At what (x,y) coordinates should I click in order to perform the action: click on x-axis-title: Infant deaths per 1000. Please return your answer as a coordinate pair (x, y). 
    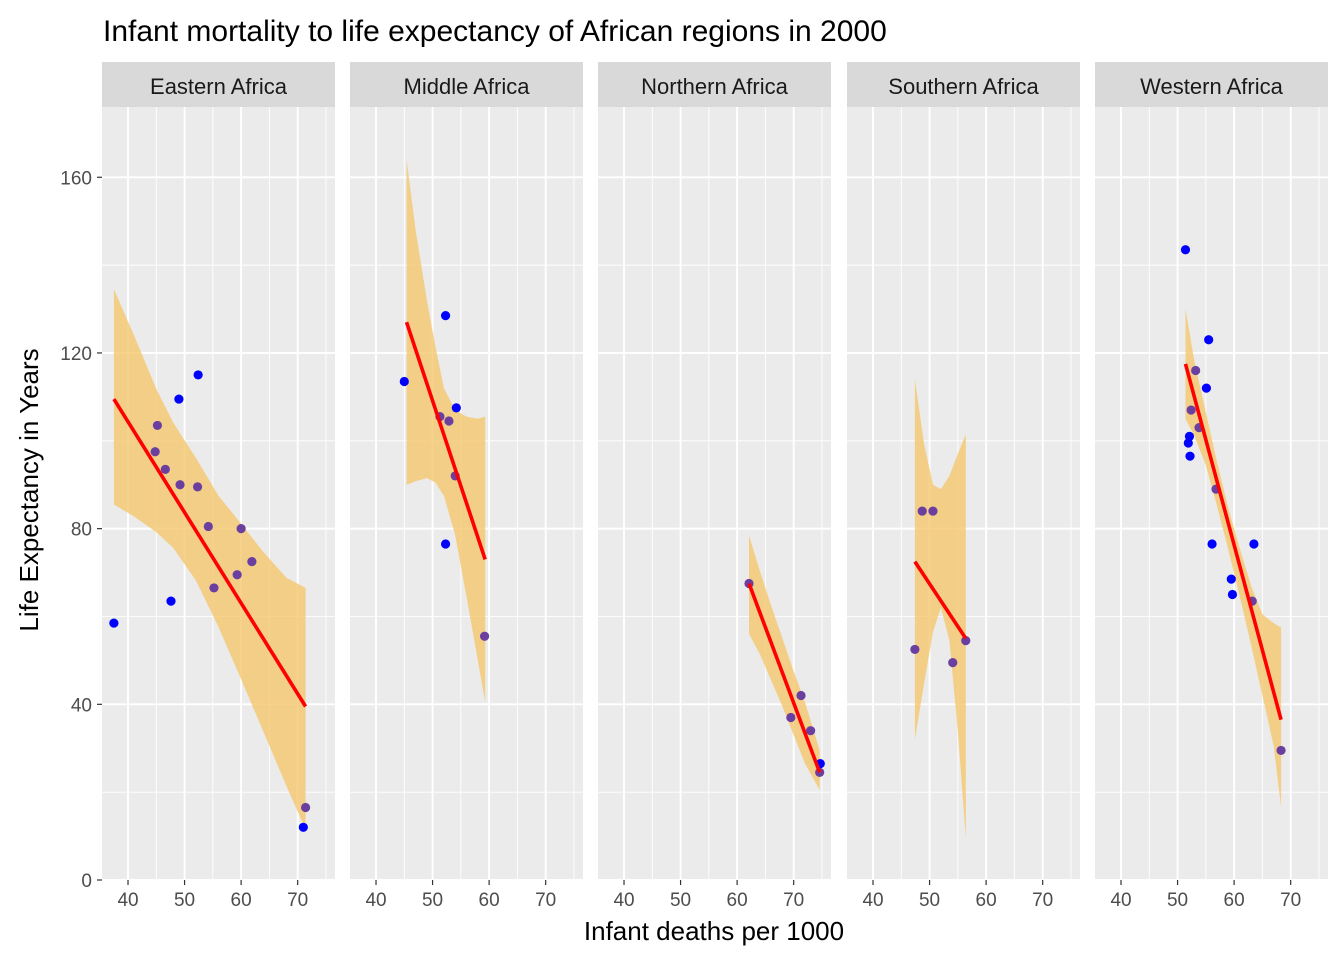
    Looking at the image, I should click on (714, 931).